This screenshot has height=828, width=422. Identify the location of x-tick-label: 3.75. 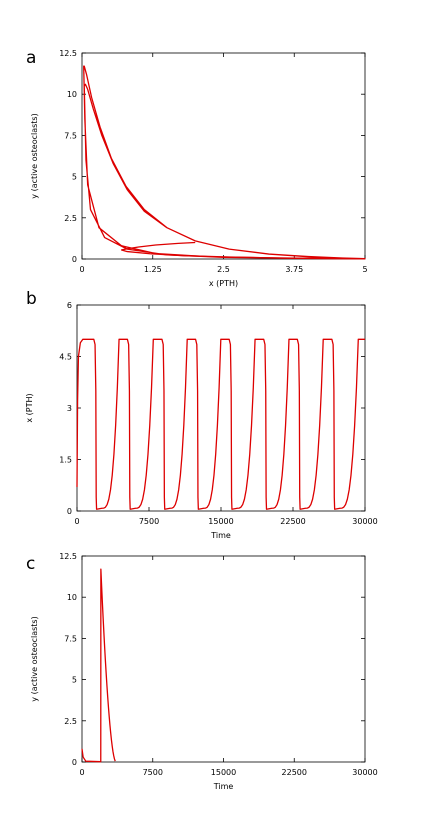
(294, 269).